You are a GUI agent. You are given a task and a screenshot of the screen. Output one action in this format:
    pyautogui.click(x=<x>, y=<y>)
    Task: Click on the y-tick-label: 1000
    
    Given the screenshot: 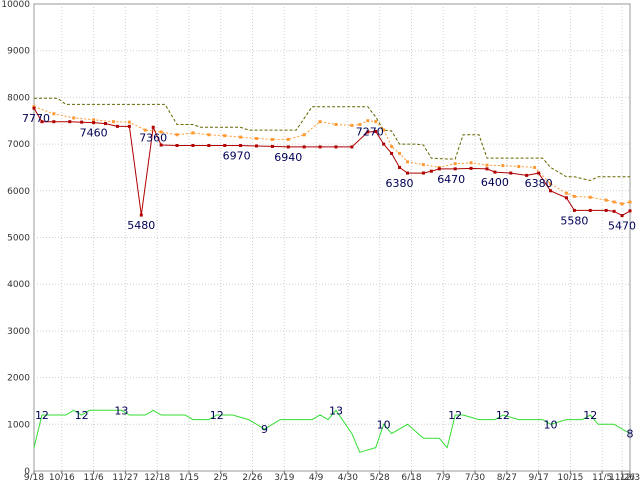 What is the action you would take?
    pyautogui.click(x=18, y=425)
    